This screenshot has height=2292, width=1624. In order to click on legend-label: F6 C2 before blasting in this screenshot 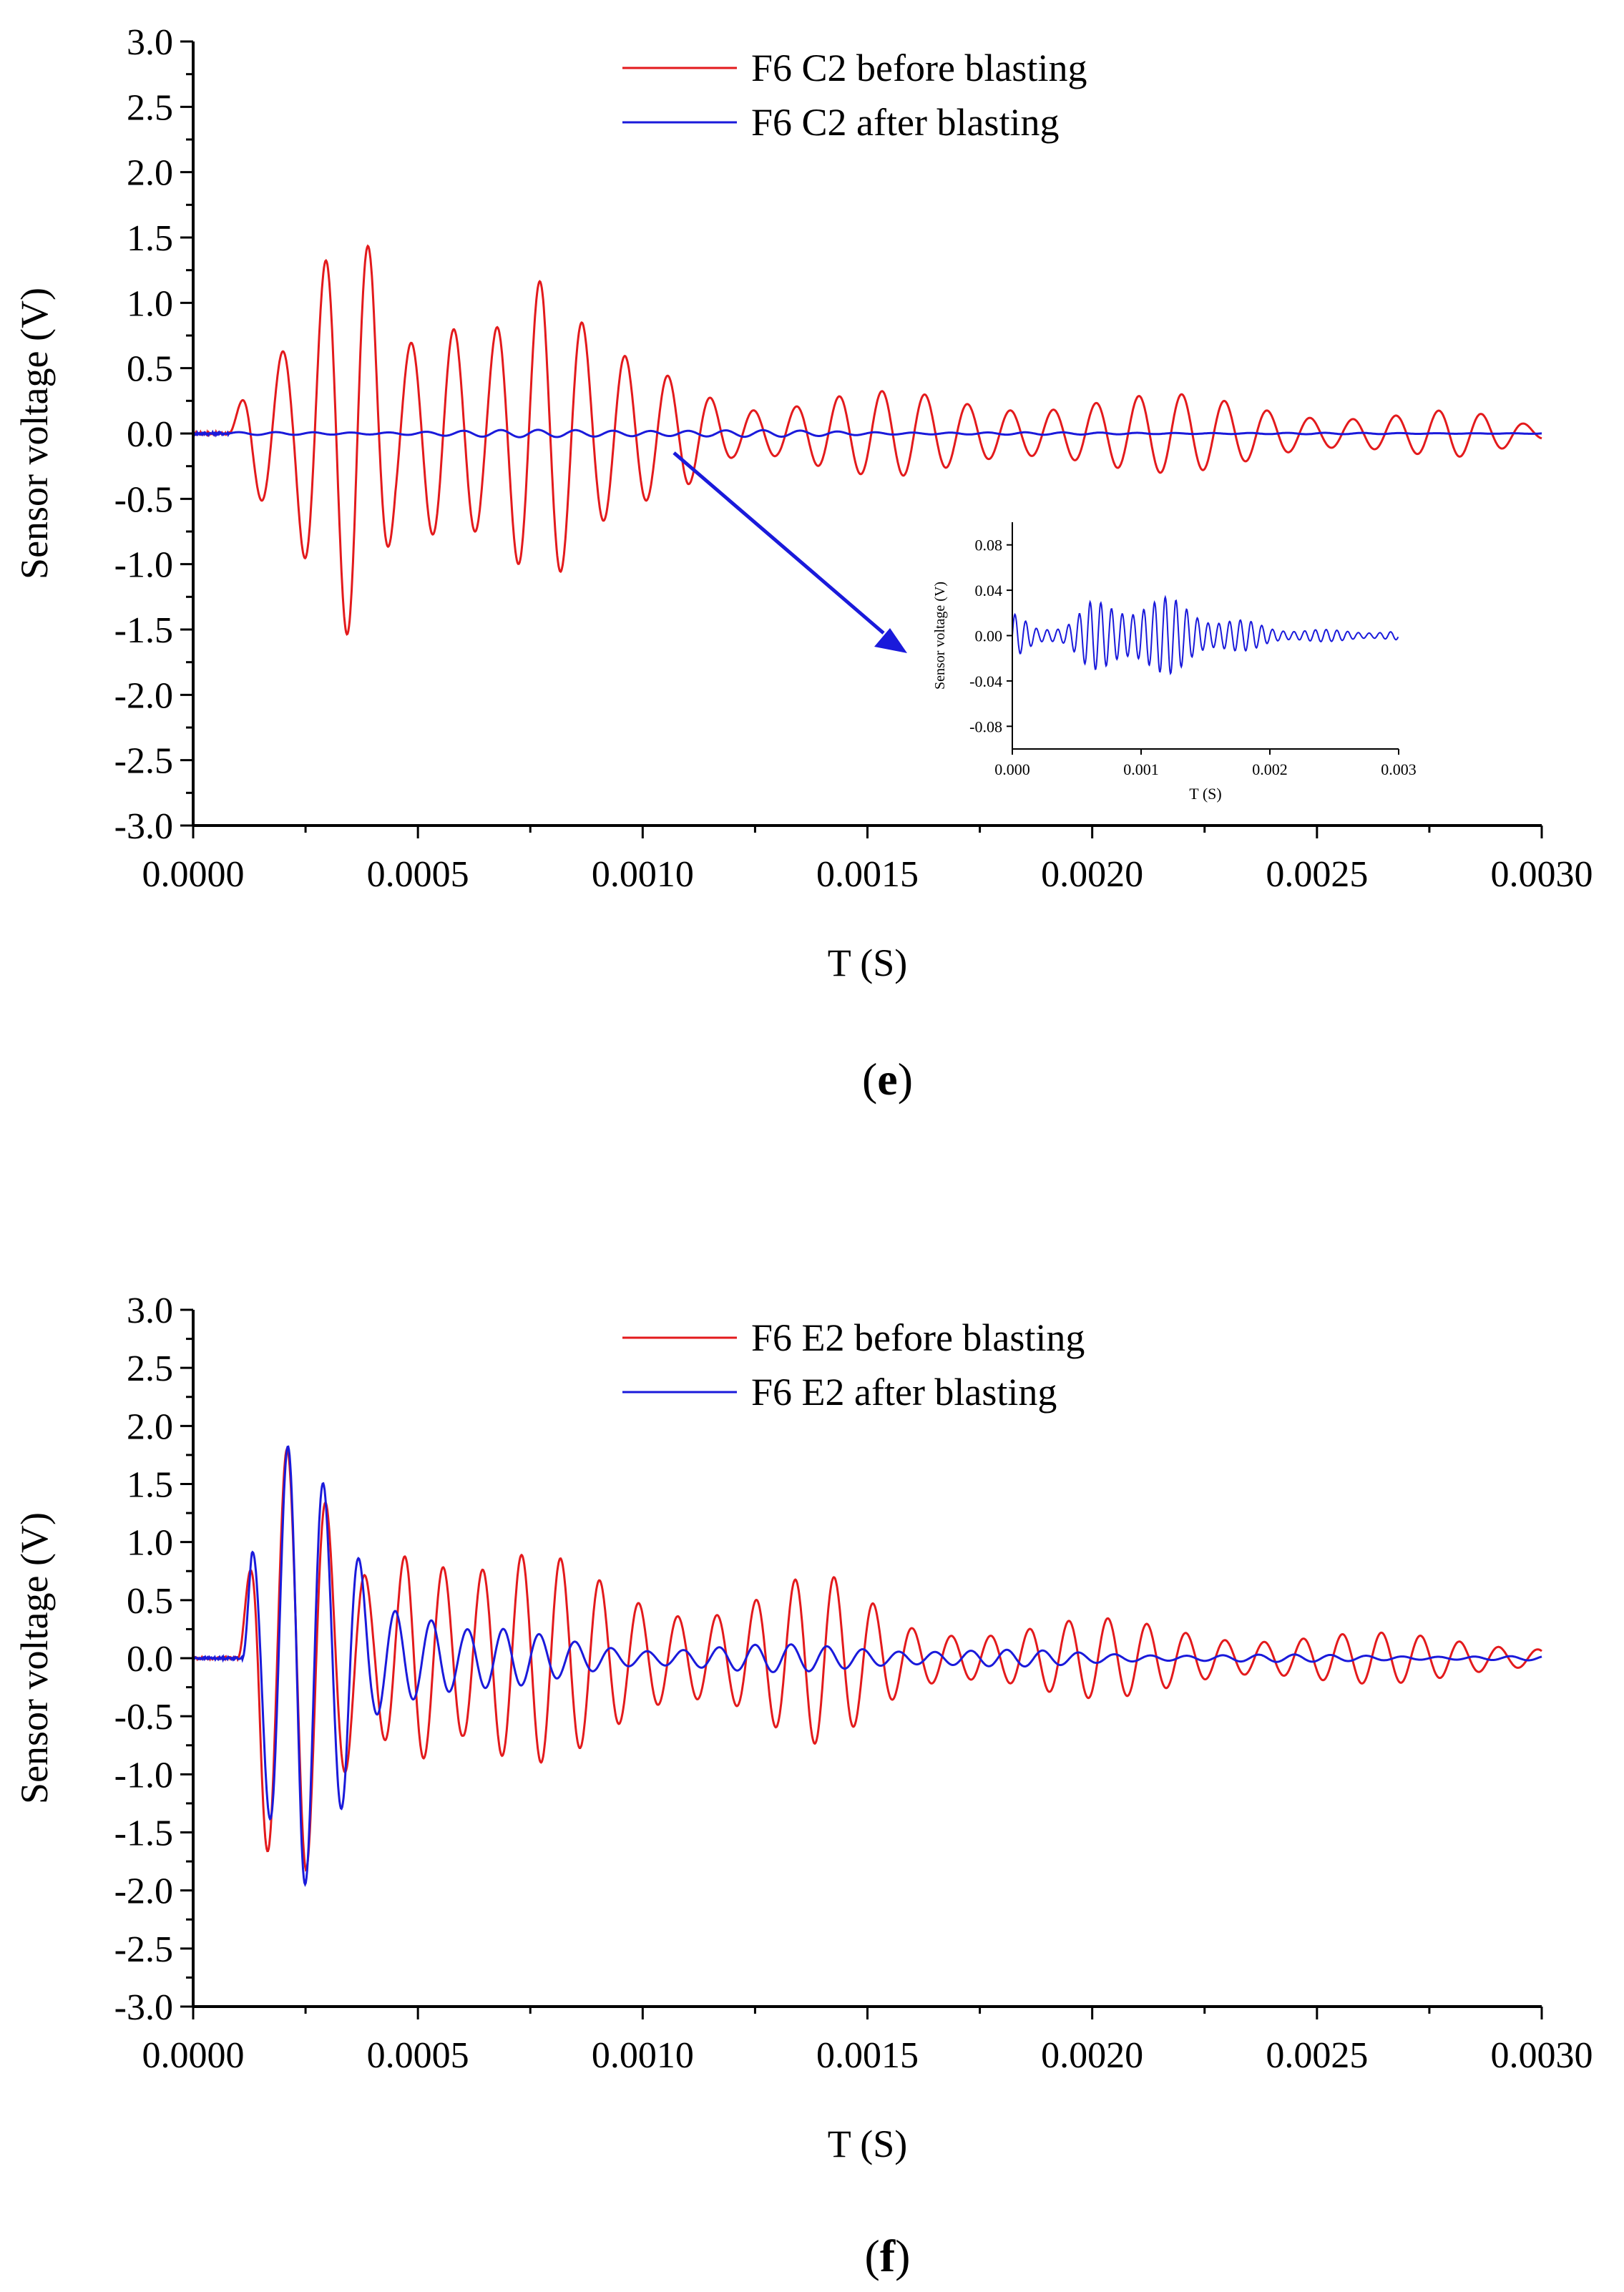, I will do `click(919, 67)`.